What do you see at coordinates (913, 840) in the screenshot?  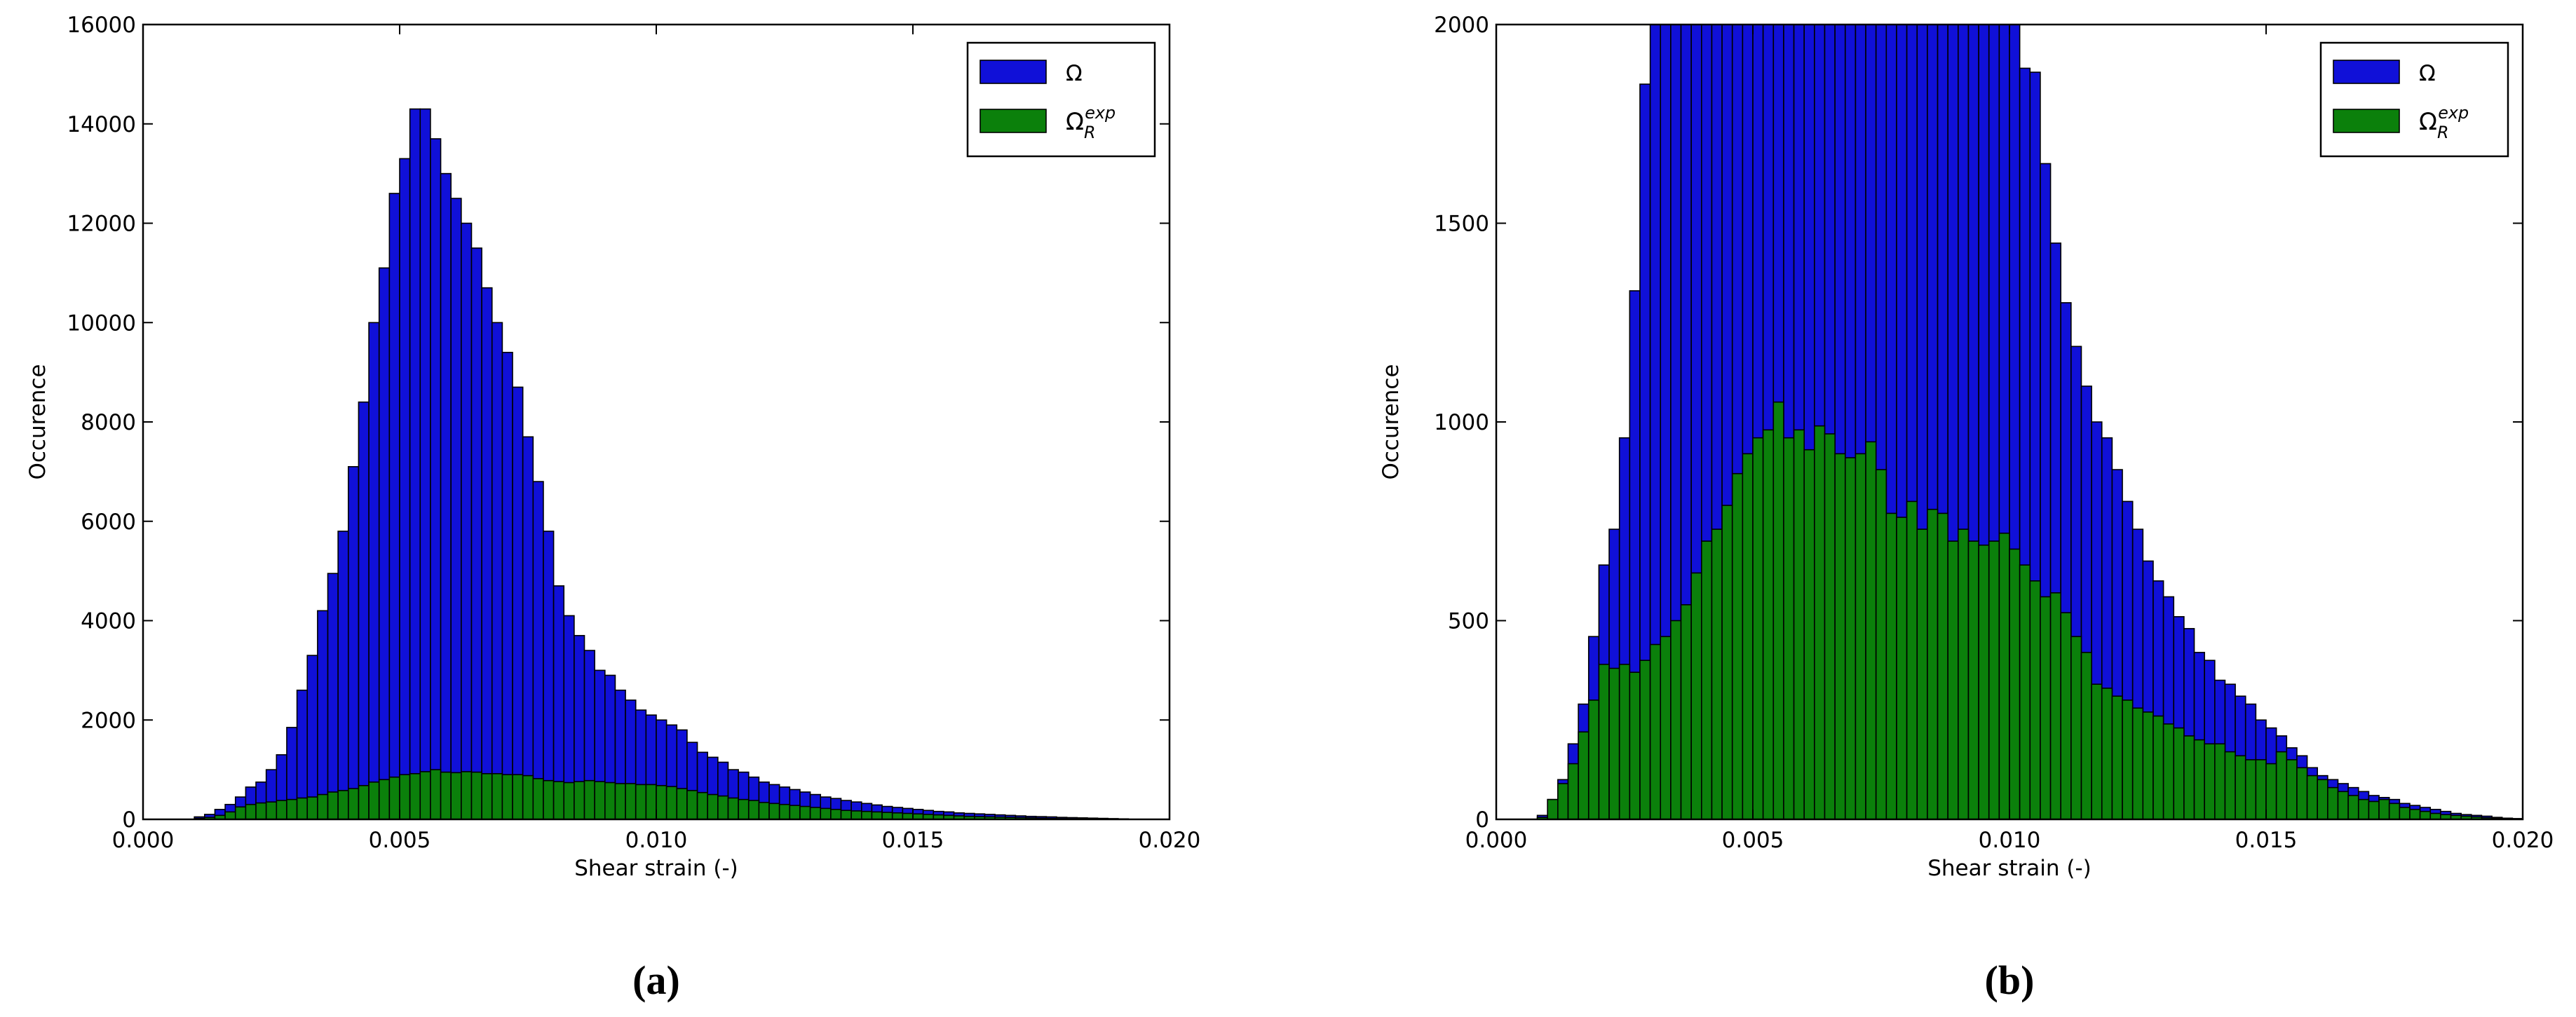 I see `x-tick-label: 0.015` at bounding box center [913, 840].